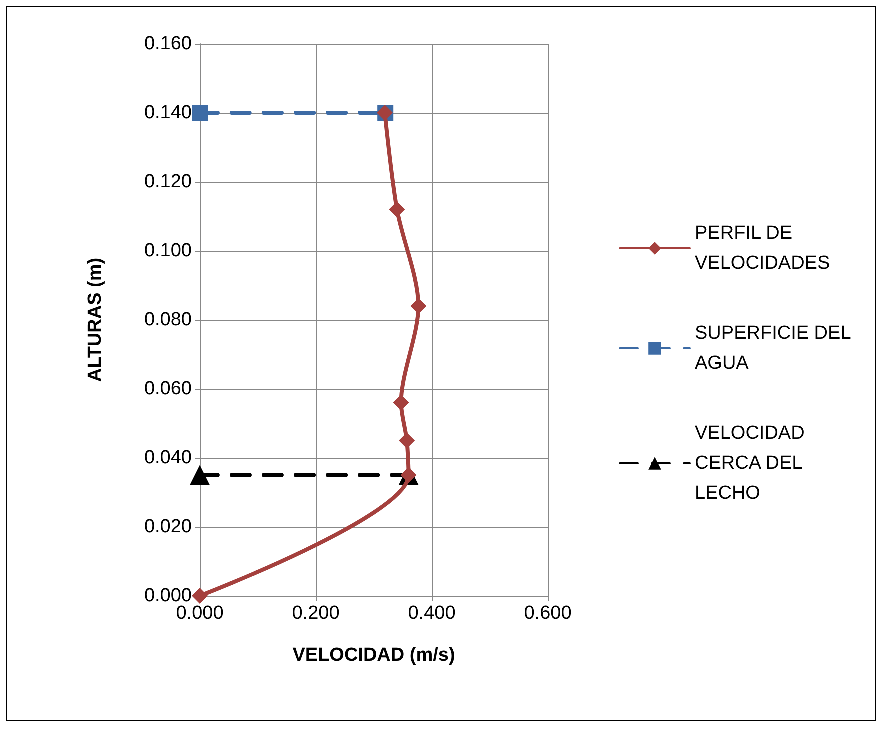 The height and width of the screenshot is (729, 882). I want to click on y-tick-label: 0.020, so click(168, 527).